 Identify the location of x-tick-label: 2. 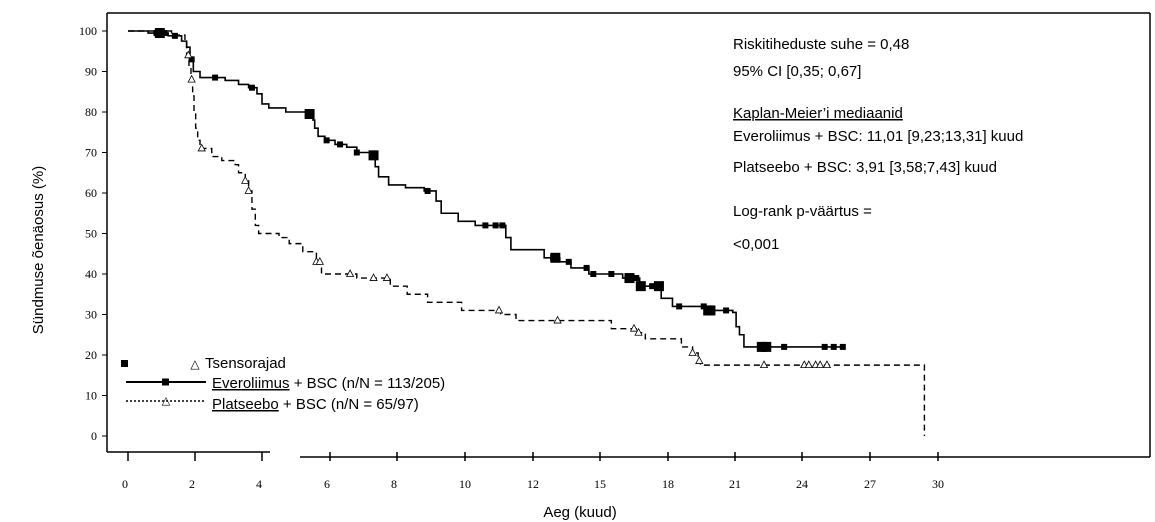
(192, 484).